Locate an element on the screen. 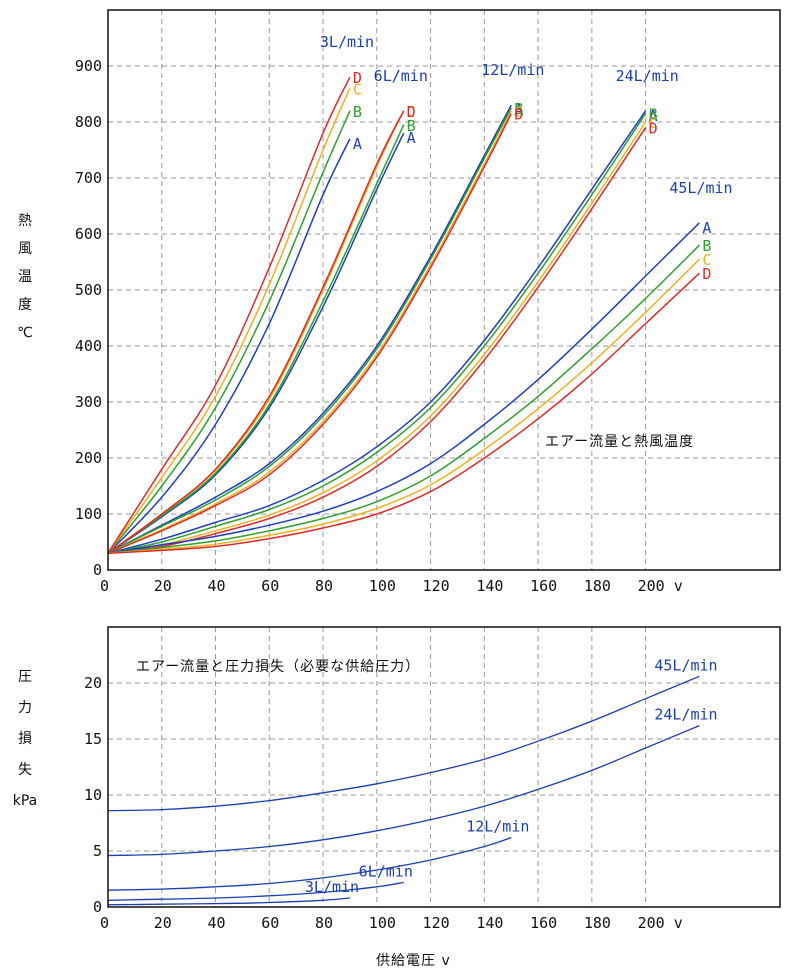 The height and width of the screenshot is (979, 790). y-axis-label-char: 風 is located at coordinates (25, 249).